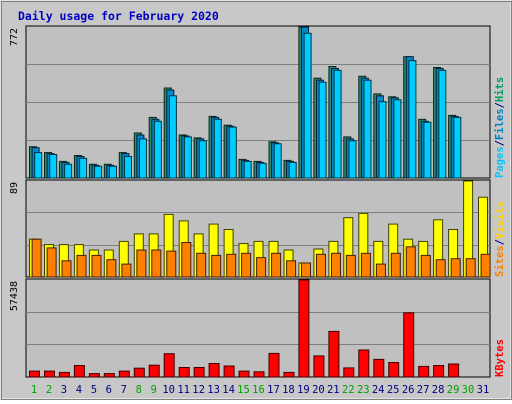 The height and width of the screenshot is (404, 512). I want to click on day-label-28: 28, so click(438, 390).